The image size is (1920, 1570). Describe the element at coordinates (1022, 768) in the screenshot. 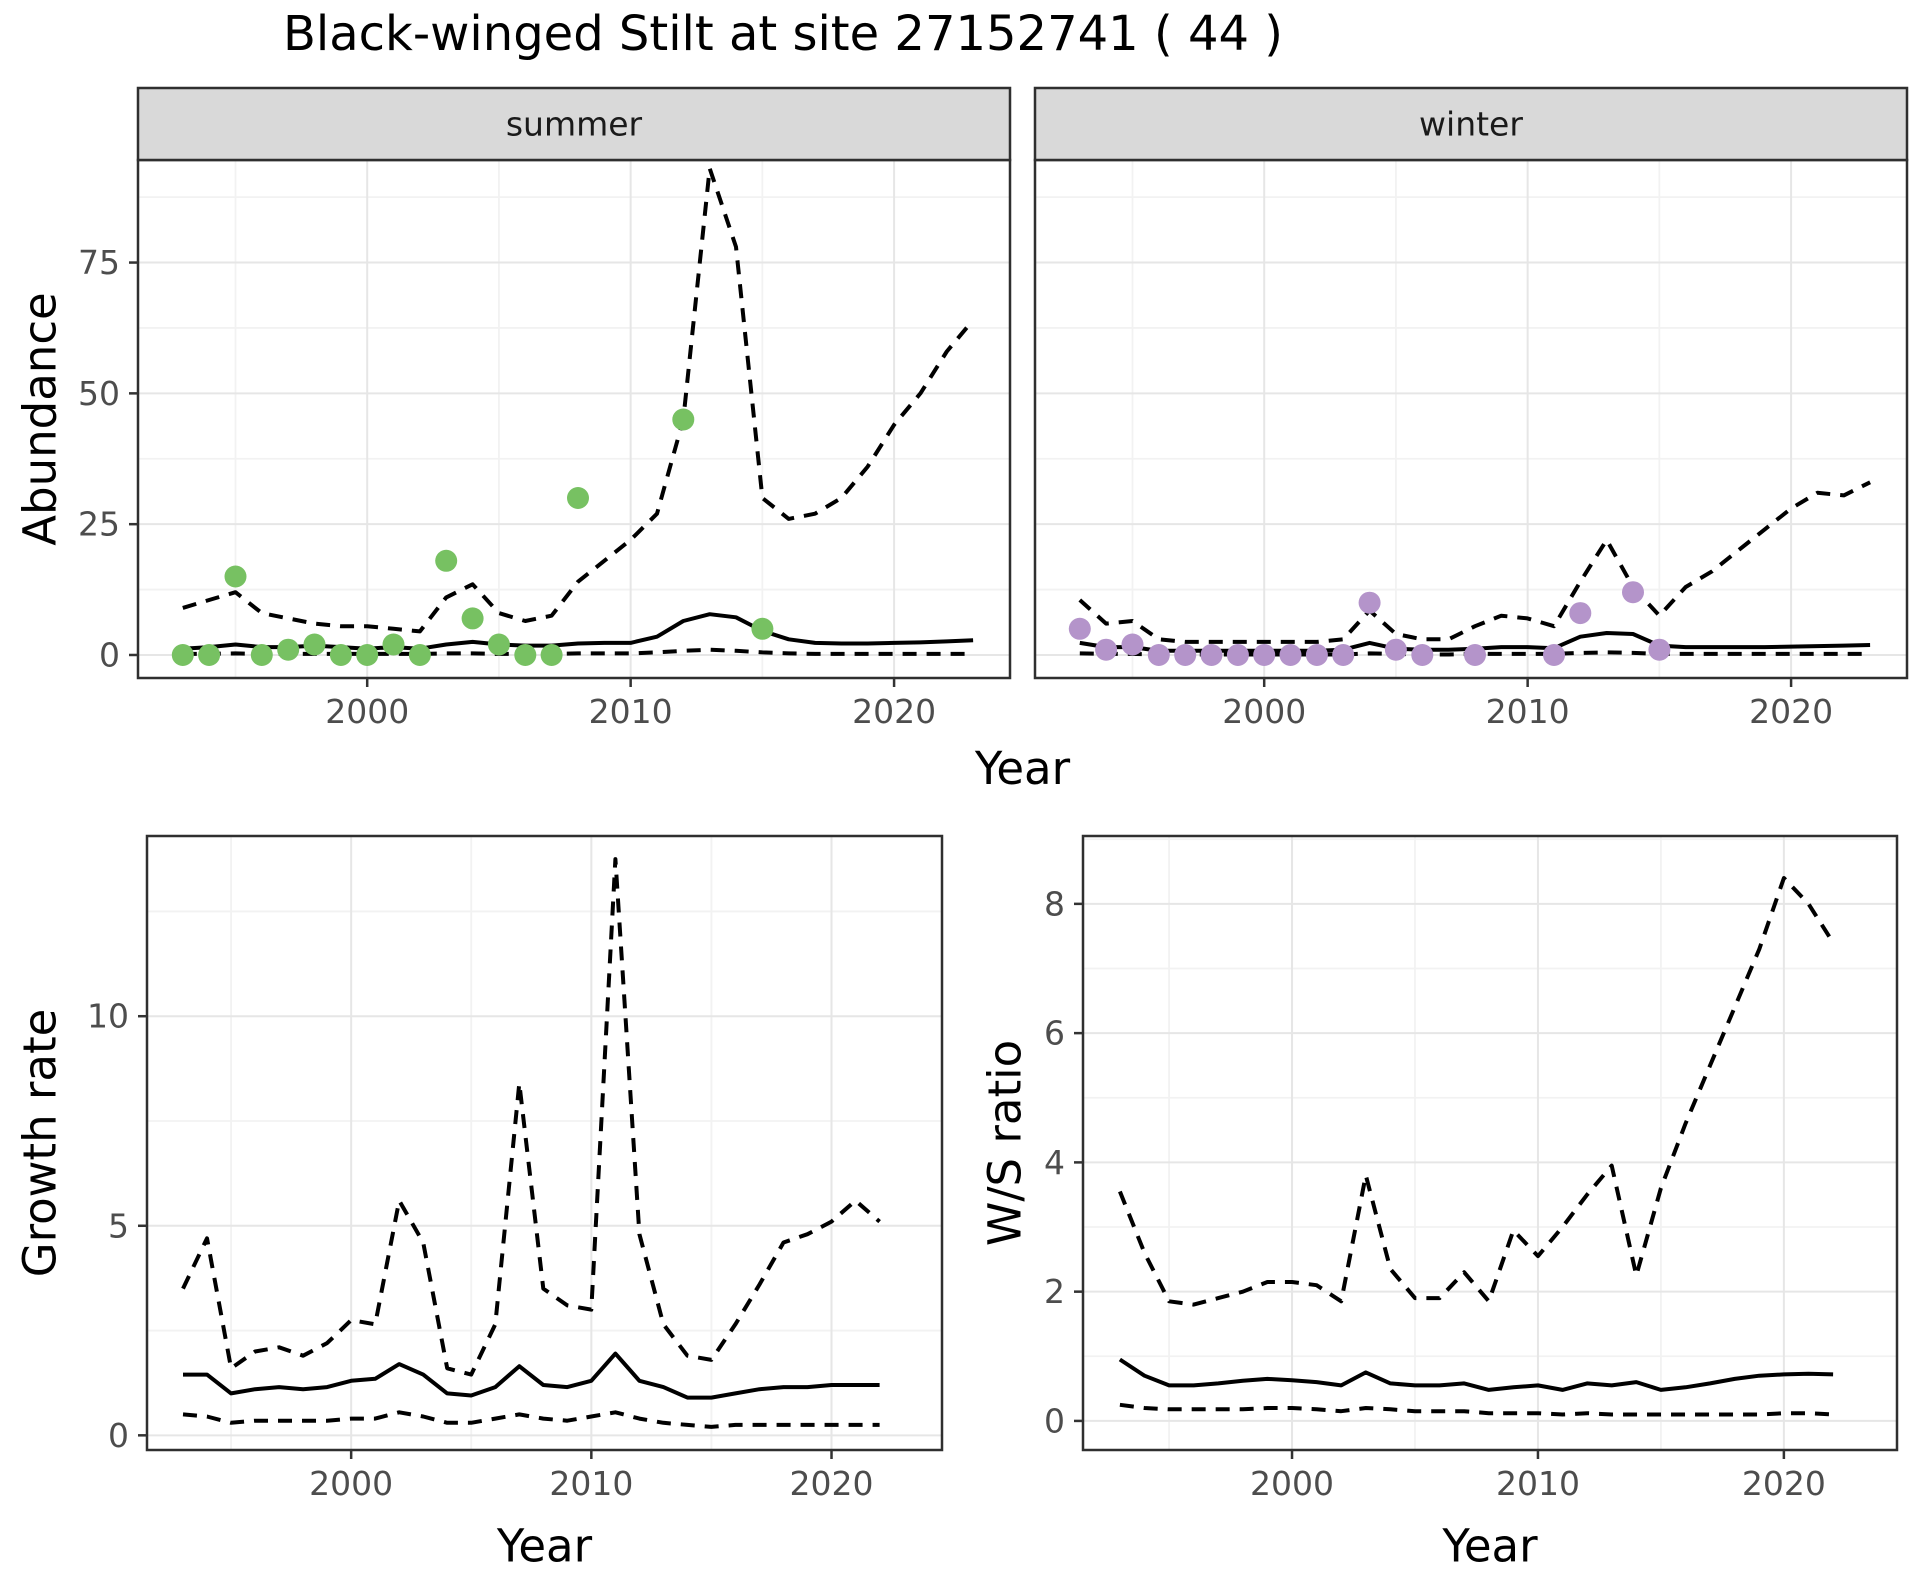

I see `top-x-axis-title: Year` at that location.